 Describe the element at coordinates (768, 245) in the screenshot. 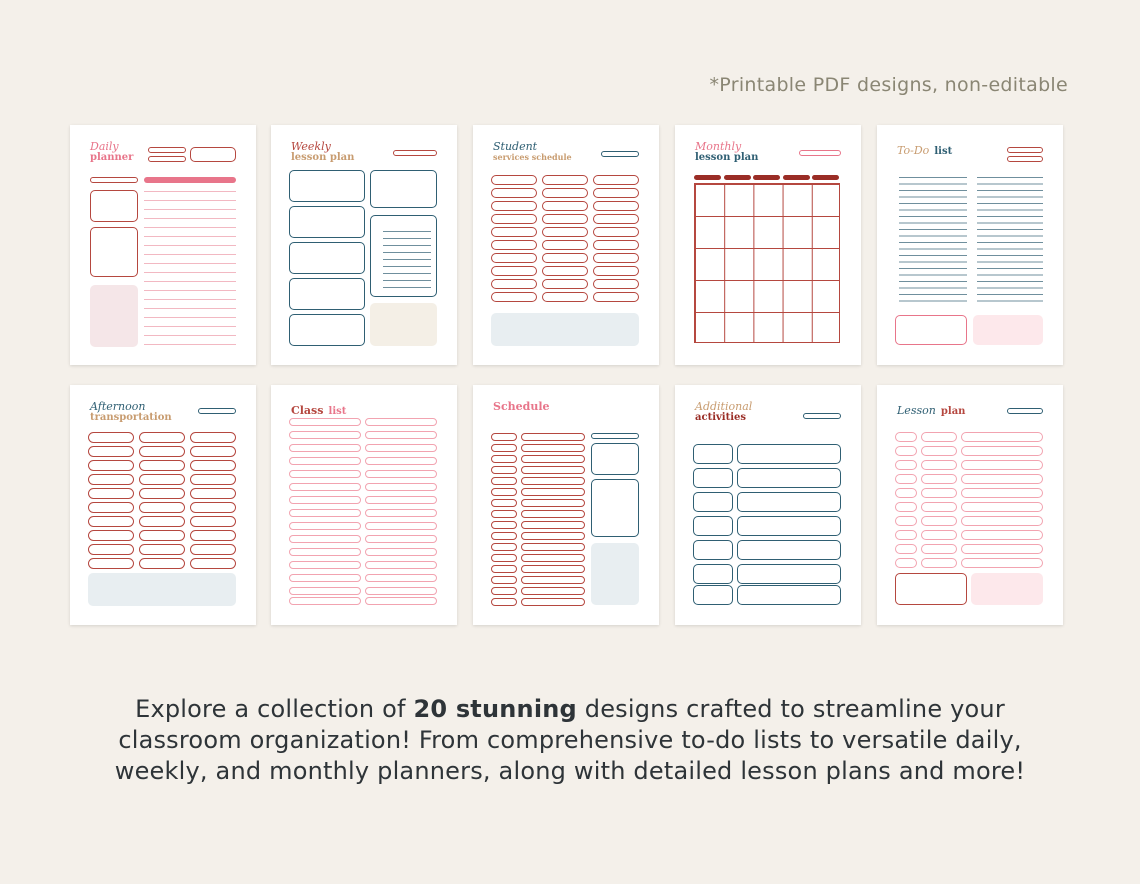

I see `monthly-lesson-plan-sheet: Monthly lesson plan` at that location.